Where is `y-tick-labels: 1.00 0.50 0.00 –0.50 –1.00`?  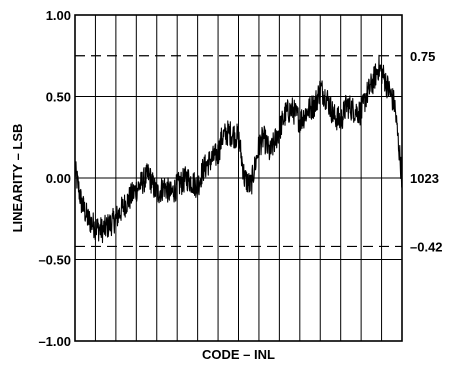 y-tick-labels: 1.00 0.50 0.00 –0.50 –1.00 is located at coordinates (54, 178).